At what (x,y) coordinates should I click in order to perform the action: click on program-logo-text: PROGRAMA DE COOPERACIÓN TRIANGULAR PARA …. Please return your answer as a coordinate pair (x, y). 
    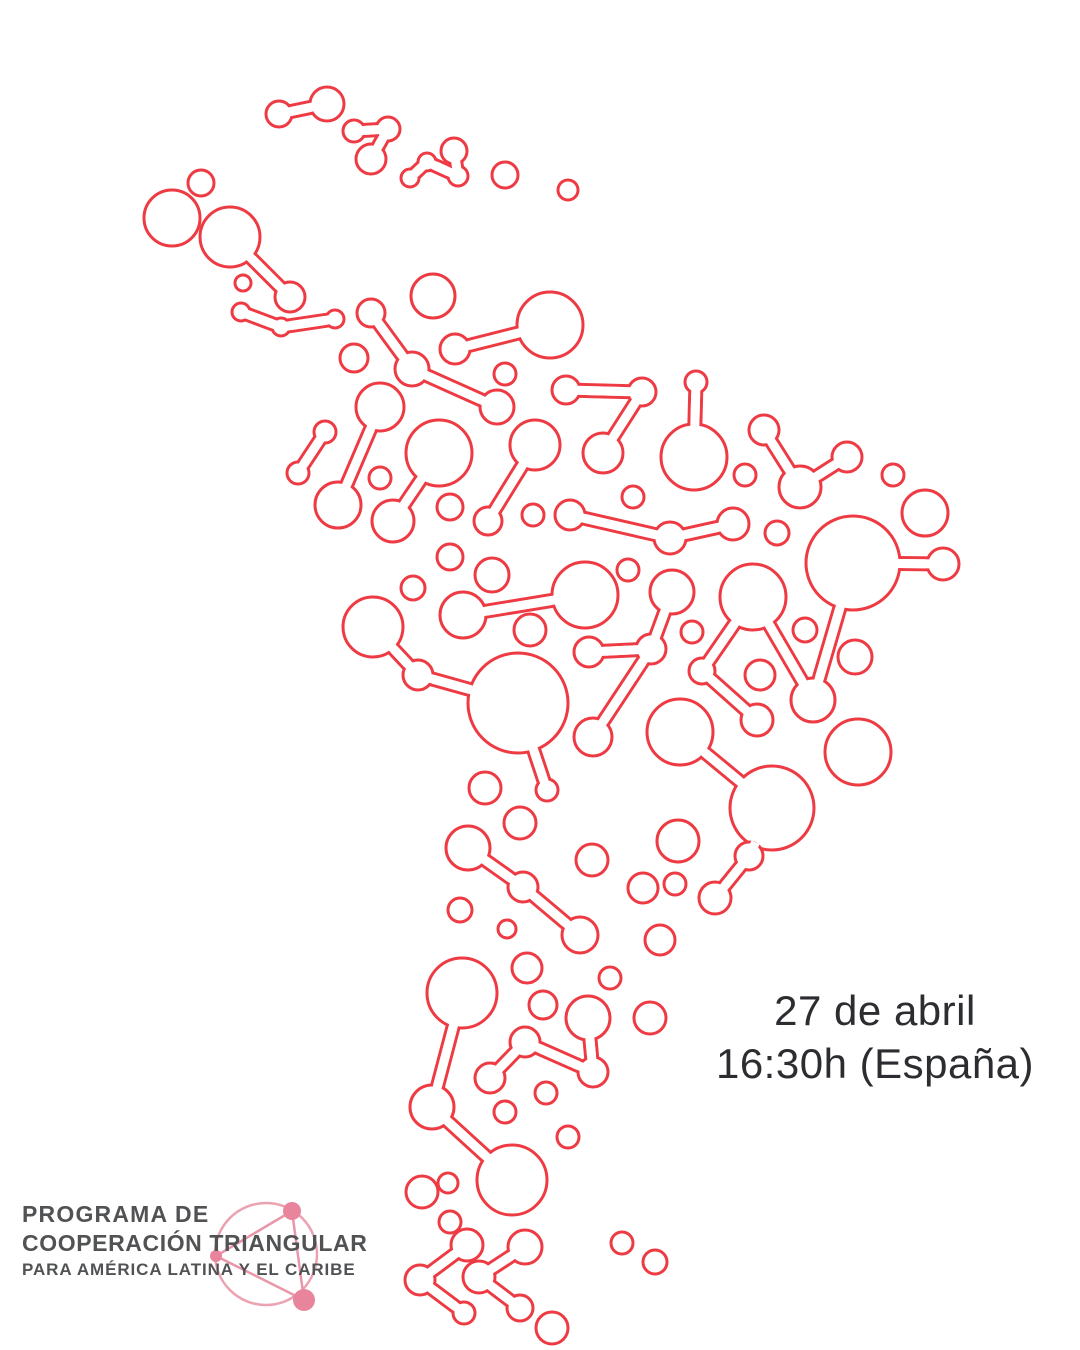
    Looking at the image, I should click on (222, 1241).